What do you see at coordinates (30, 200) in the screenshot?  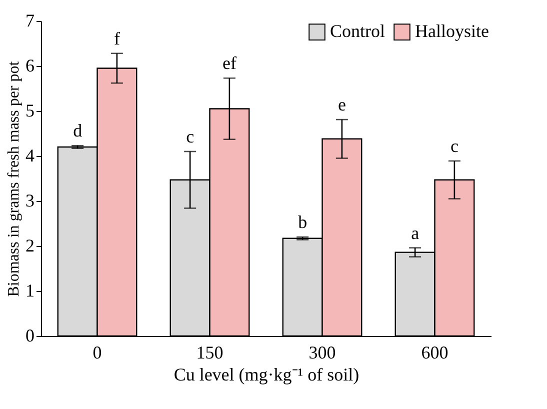 I see `y-tick-label: 3` at bounding box center [30, 200].